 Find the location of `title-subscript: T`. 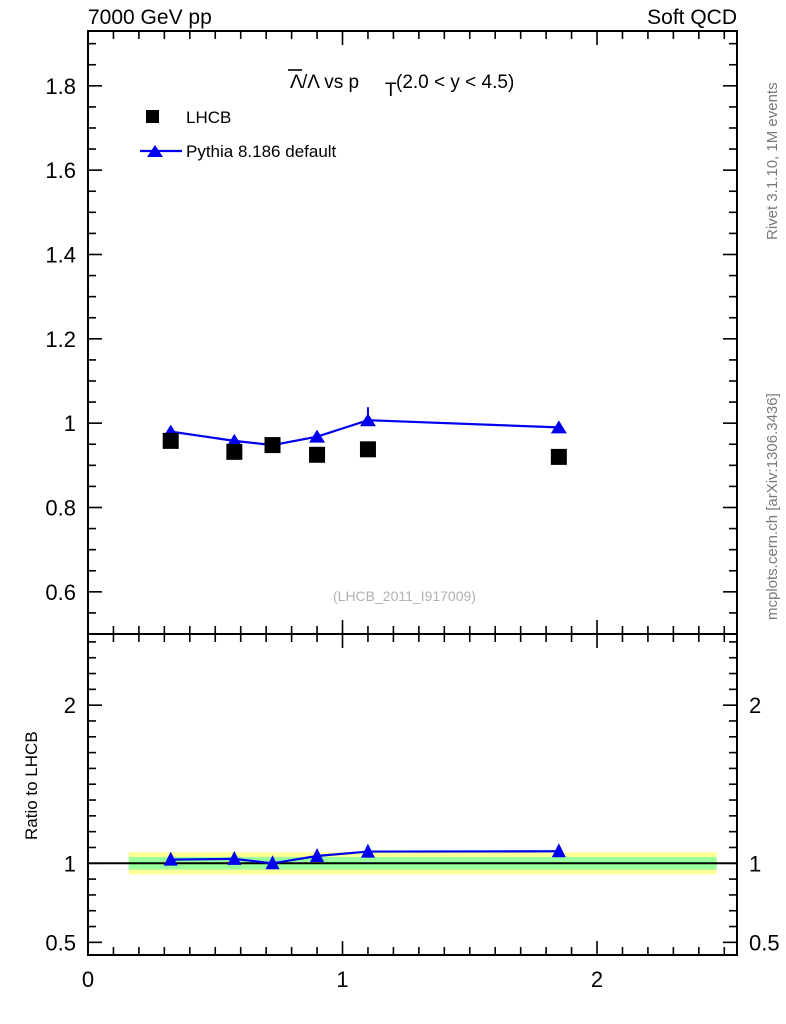

title-subscript: T is located at coordinates (391, 90).